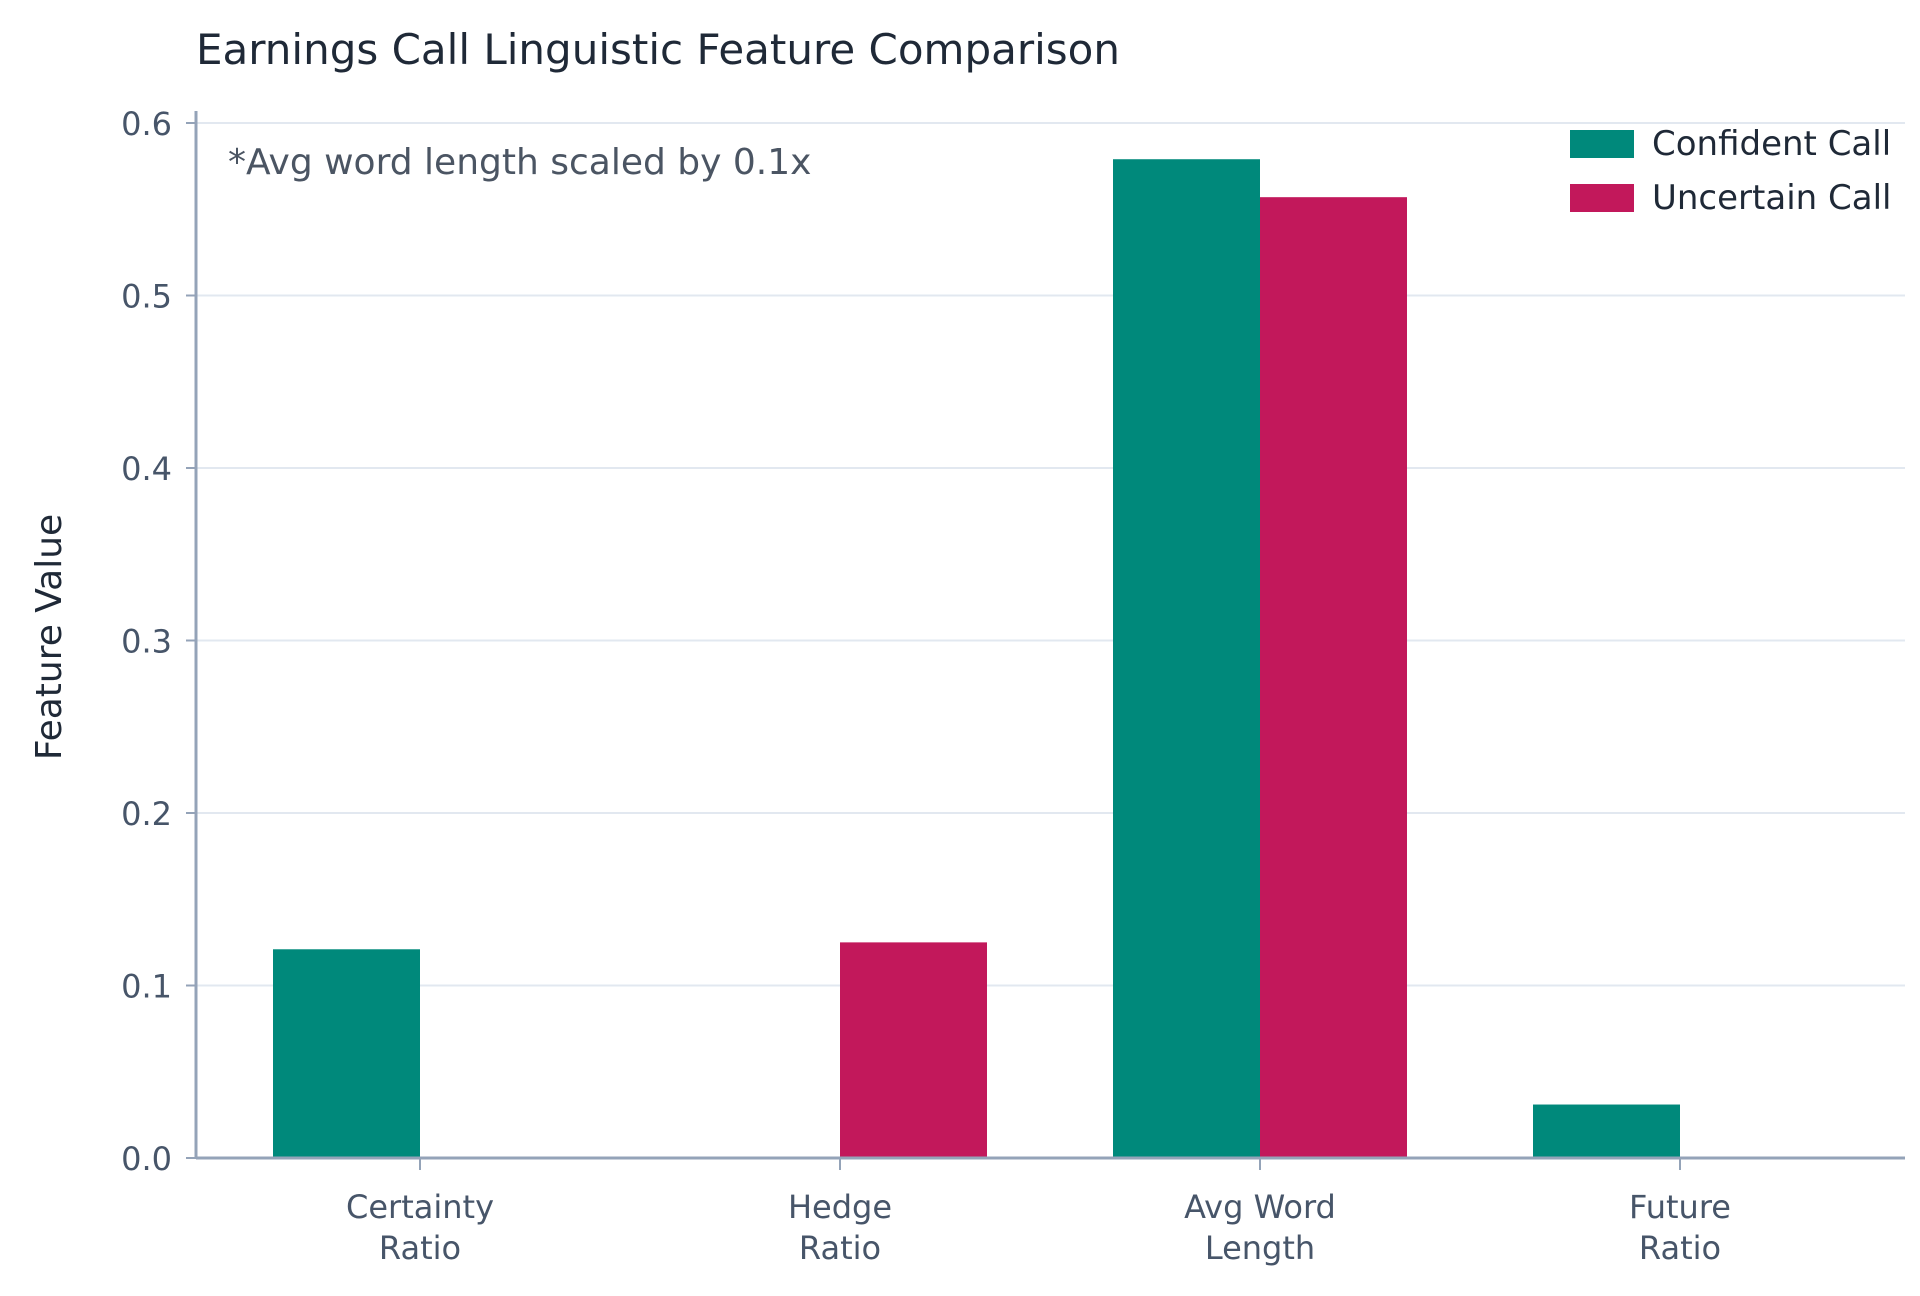 This screenshot has width=1920, height=1296. What do you see at coordinates (1260, 1207) in the screenshot?
I see `x-tick-label-line: Avg Word` at bounding box center [1260, 1207].